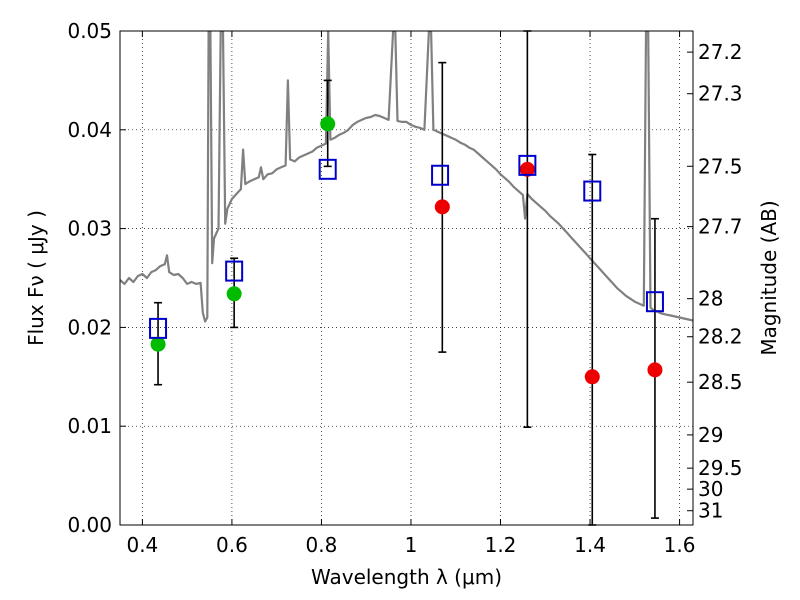 This screenshot has height=600, width=800. I want to click on y-tick-label: 0.02, so click(89, 327).